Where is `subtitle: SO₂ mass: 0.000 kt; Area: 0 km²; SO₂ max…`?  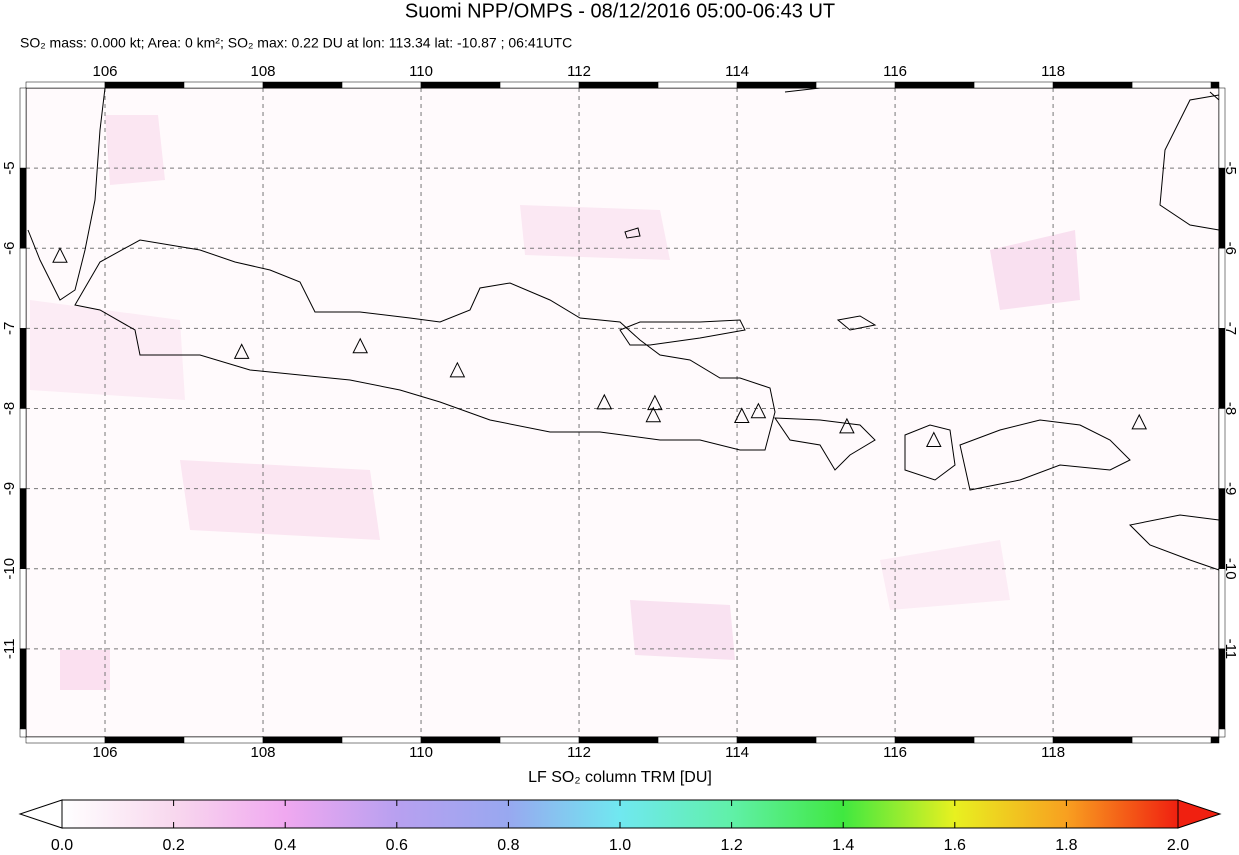
subtitle: SO₂ mass: 0.000 kt; Area: 0 km²; SO₂ max… is located at coordinates (296, 43).